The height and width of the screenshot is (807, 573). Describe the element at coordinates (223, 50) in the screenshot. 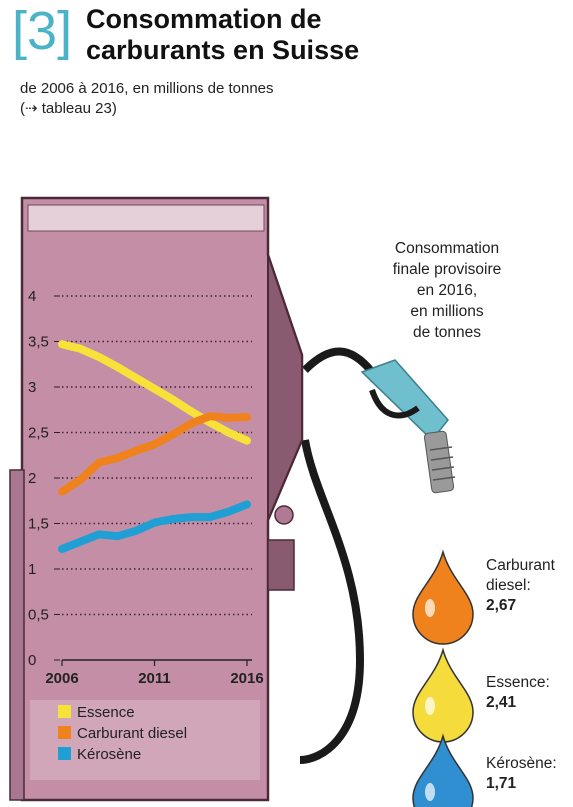

I see `title-line-2: carburants en Suisse` at that location.